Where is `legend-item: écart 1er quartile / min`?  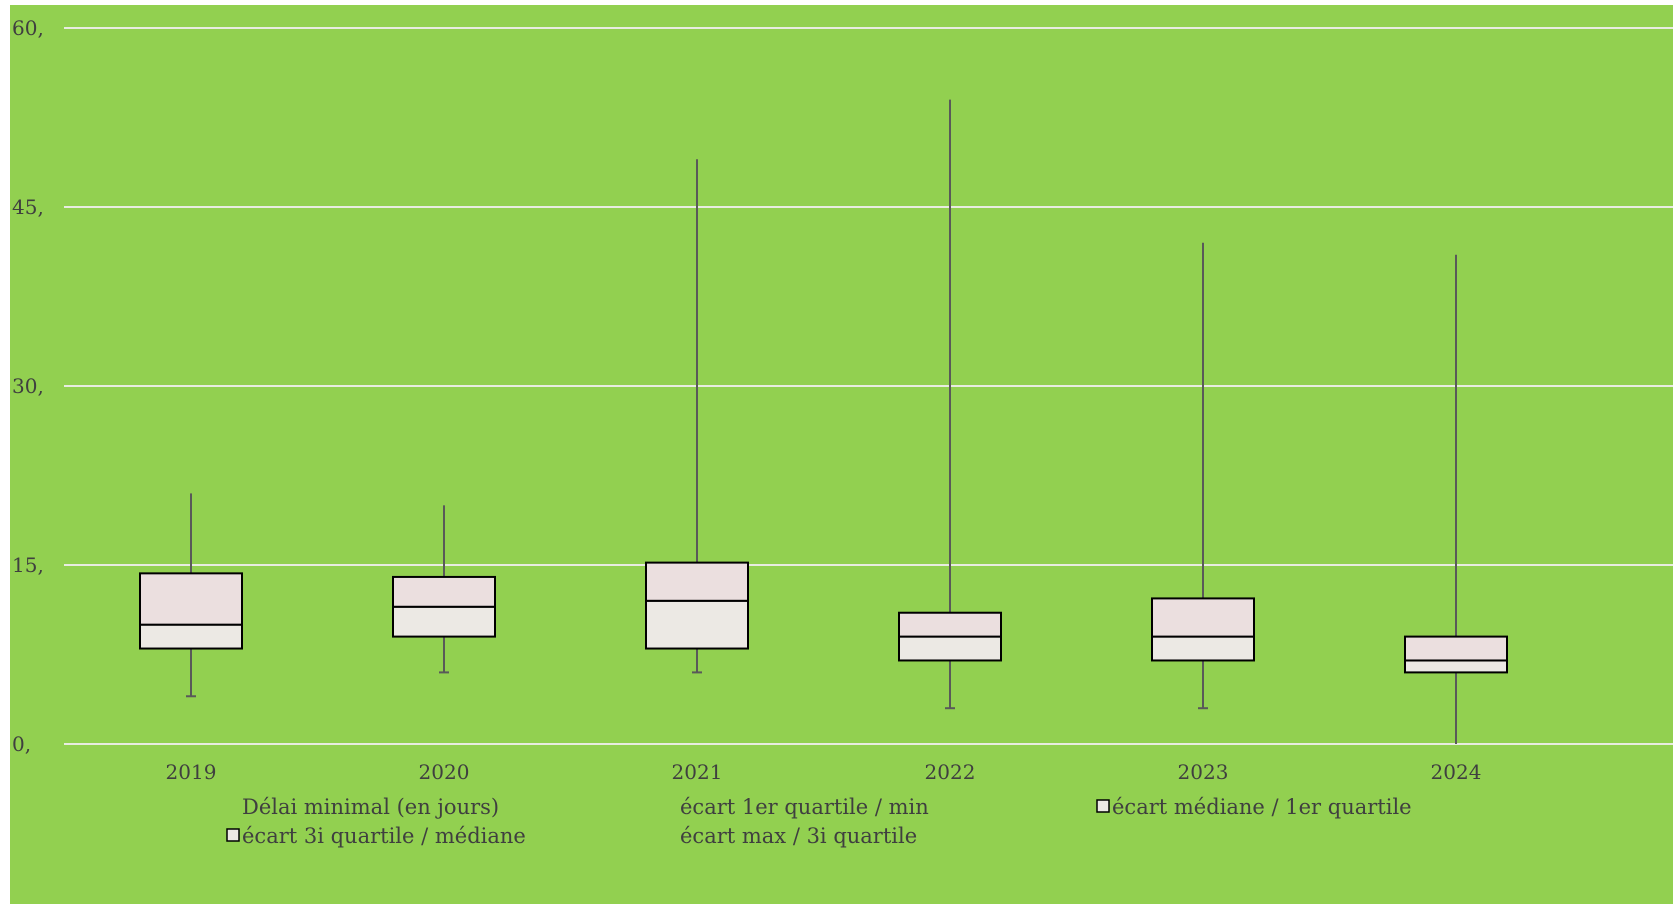 legend-item: écart 1er quartile / min is located at coordinates (804, 807).